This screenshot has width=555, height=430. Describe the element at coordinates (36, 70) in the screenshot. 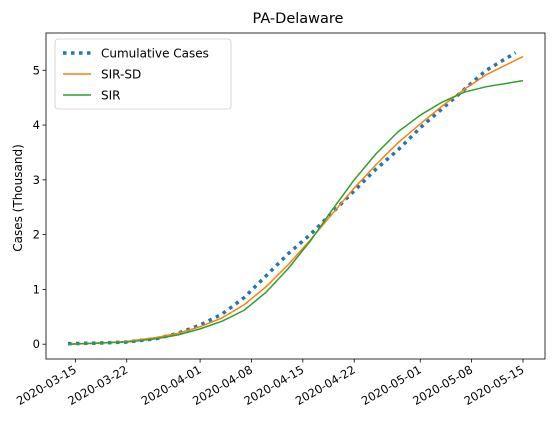

I see `y-tick-label: 5` at that location.